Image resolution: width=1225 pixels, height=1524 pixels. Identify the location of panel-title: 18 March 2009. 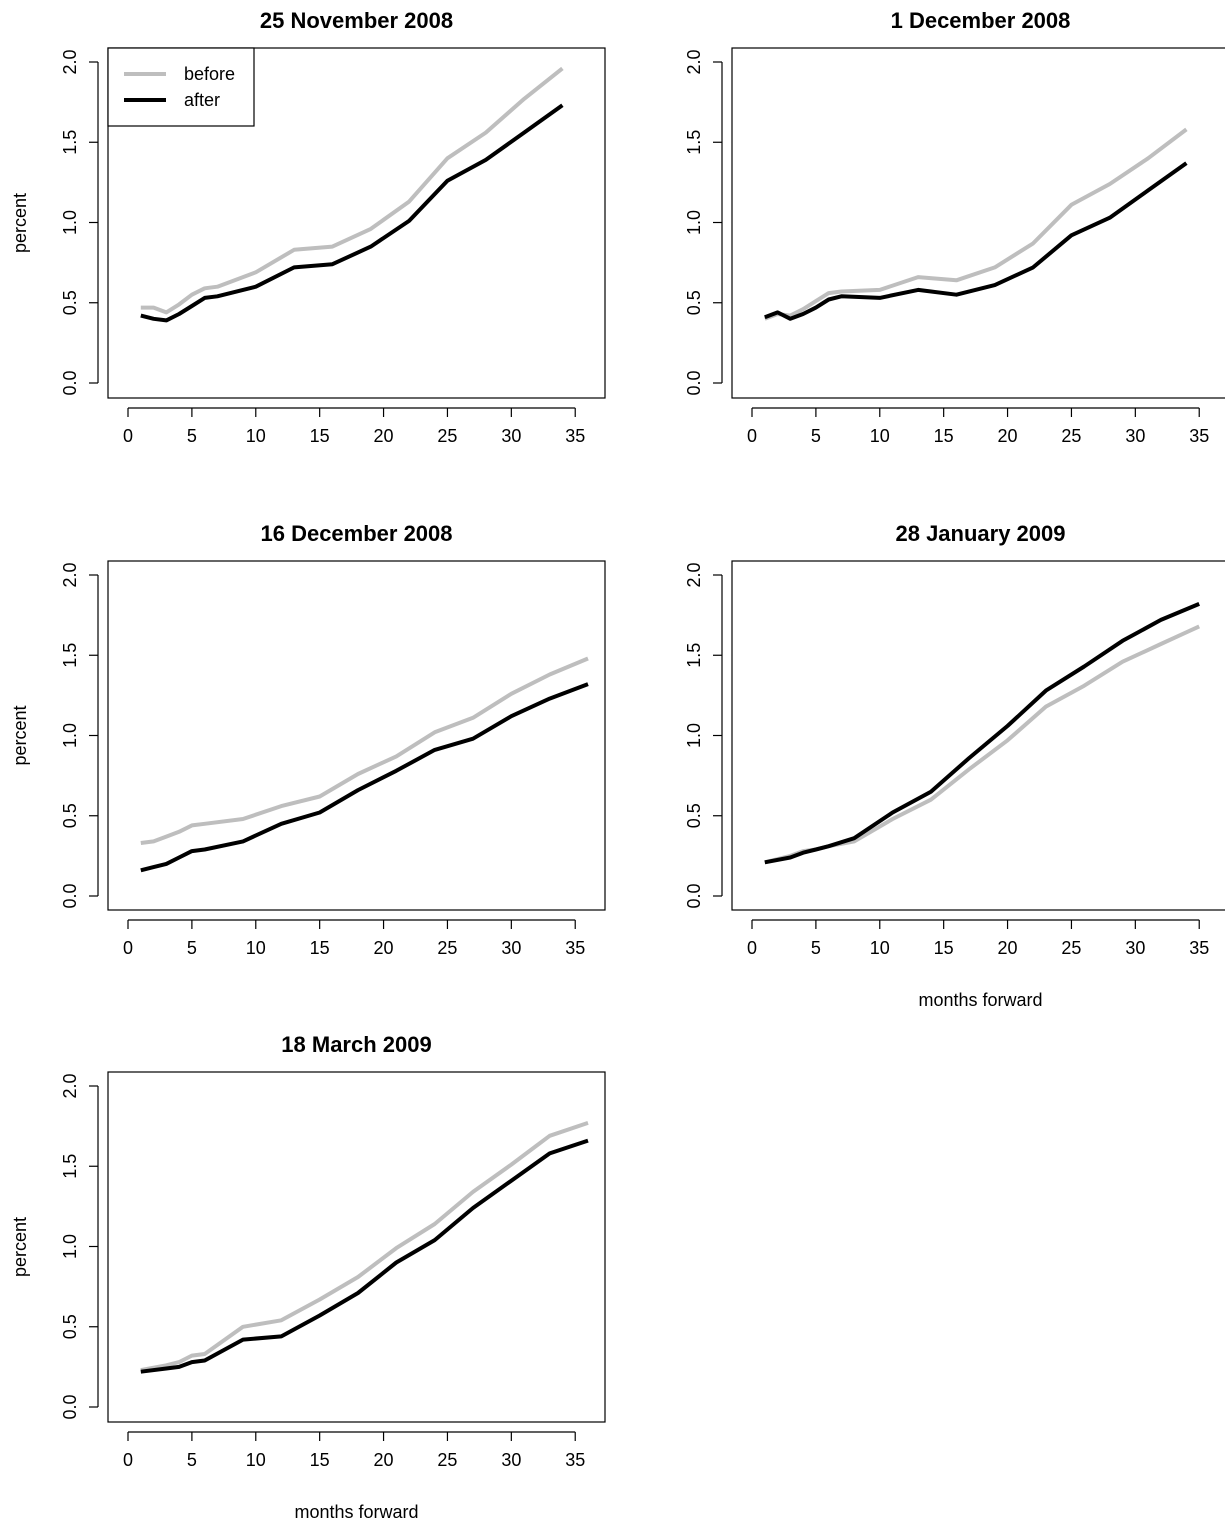
(356, 1044).